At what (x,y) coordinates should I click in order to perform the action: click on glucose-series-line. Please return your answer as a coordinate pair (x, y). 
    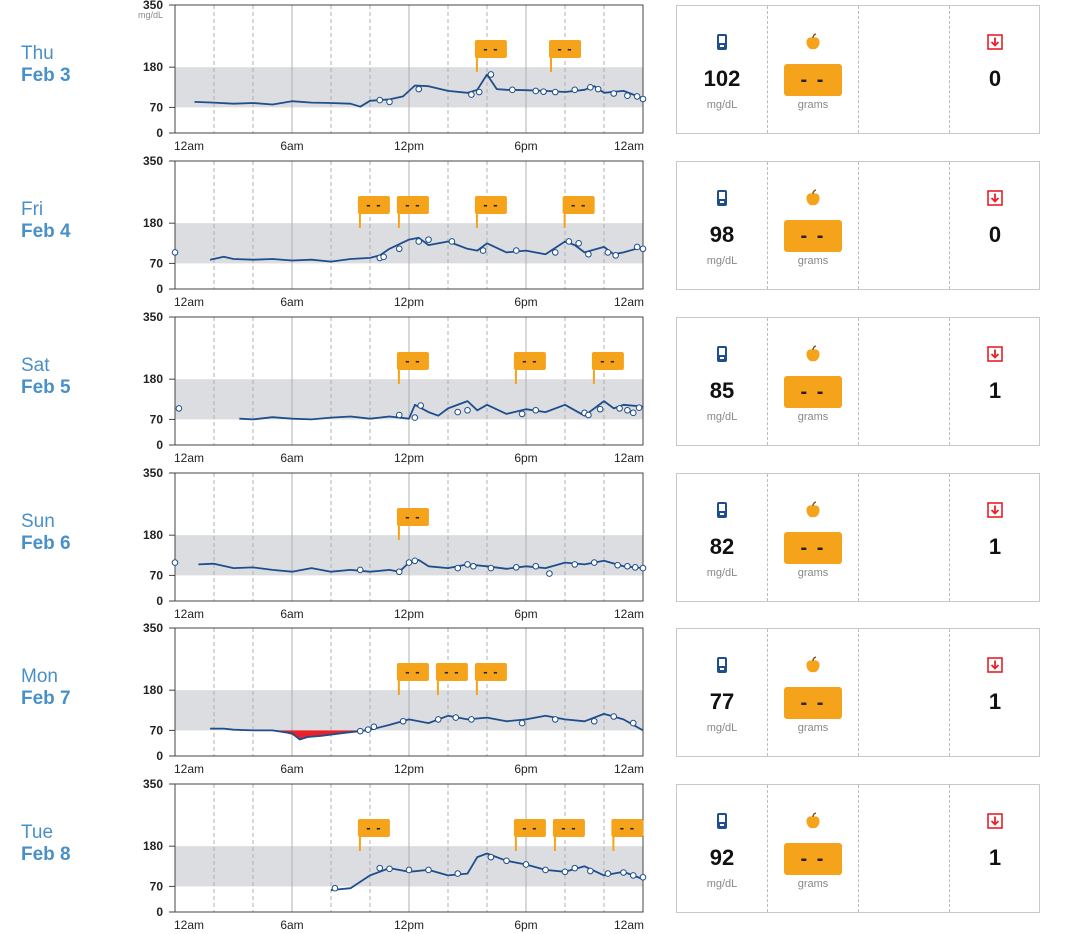
    Looking at the image, I should click on (427, 727).